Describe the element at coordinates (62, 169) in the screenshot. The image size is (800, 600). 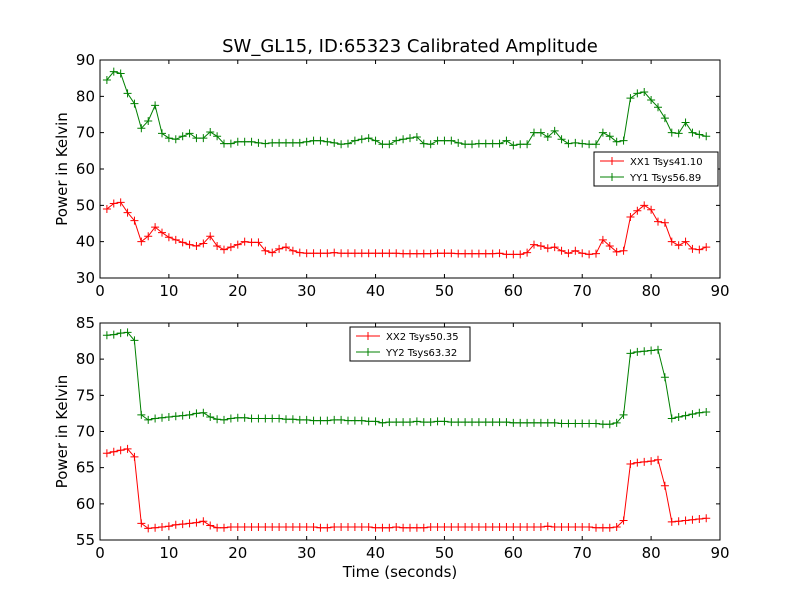
I see `y-axis-label: Power in Kelvin` at that location.